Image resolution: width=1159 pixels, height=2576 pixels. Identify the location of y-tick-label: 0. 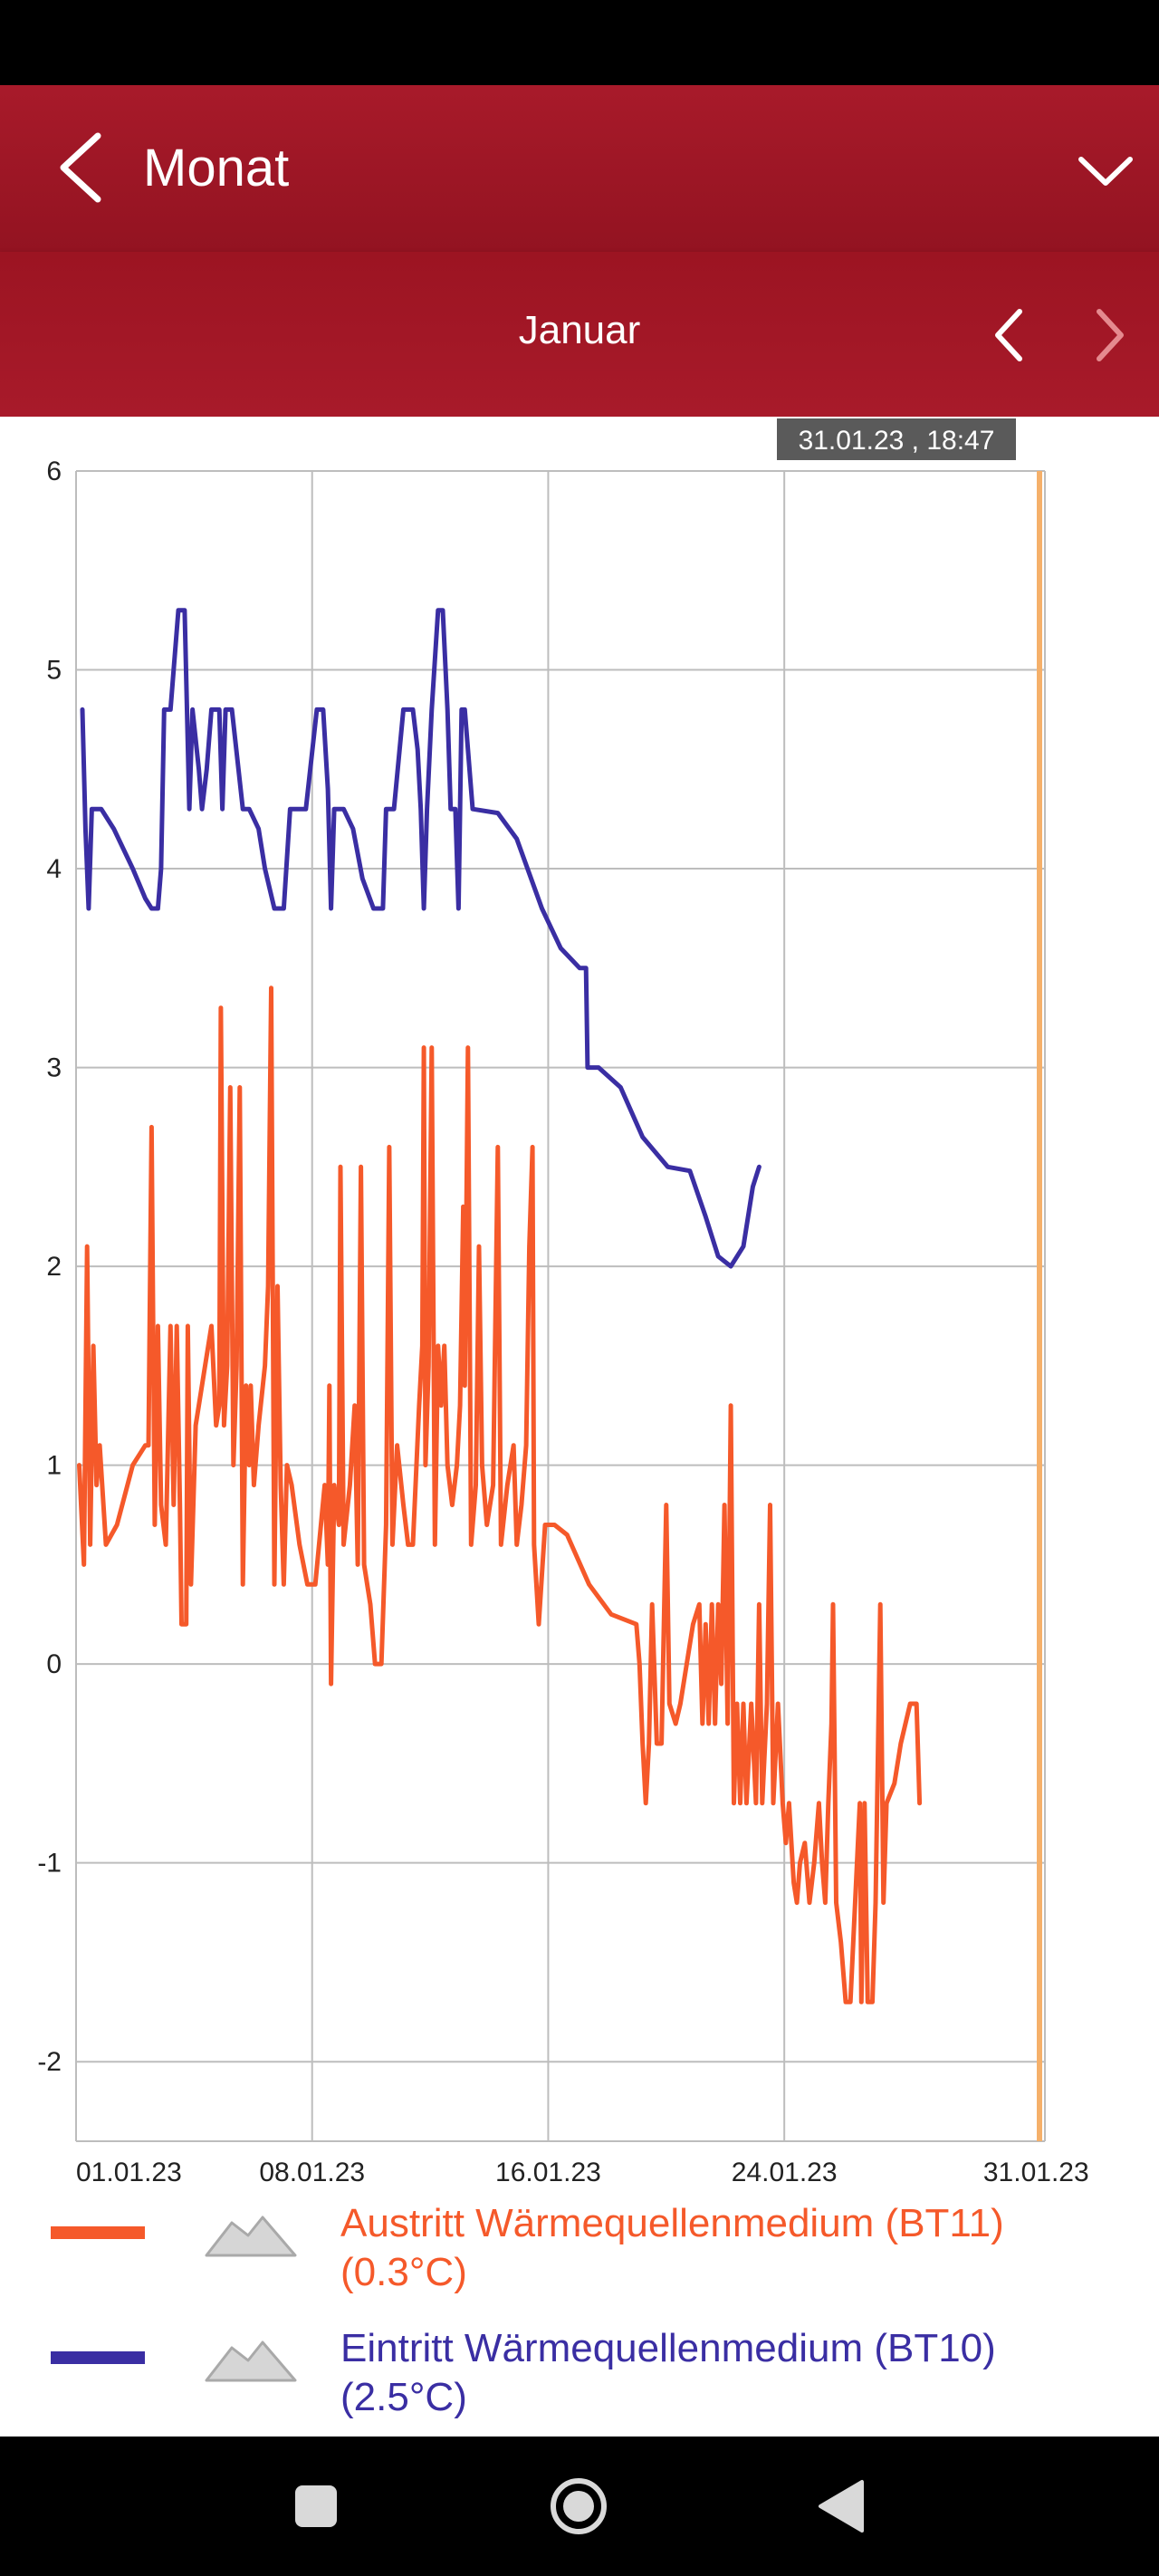
(54, 1664).